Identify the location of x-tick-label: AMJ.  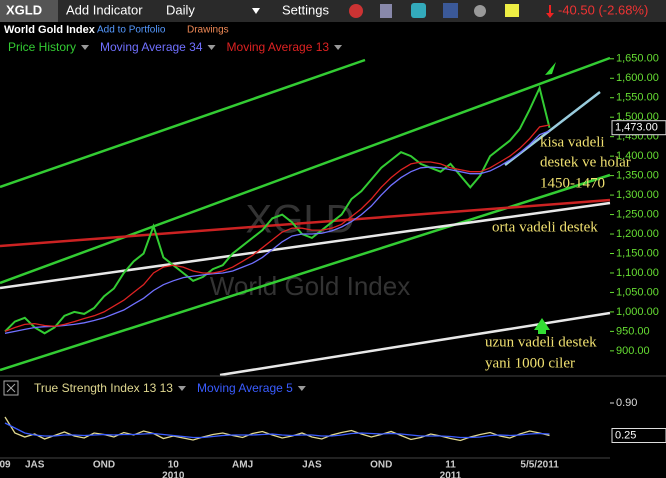
(242, 465).